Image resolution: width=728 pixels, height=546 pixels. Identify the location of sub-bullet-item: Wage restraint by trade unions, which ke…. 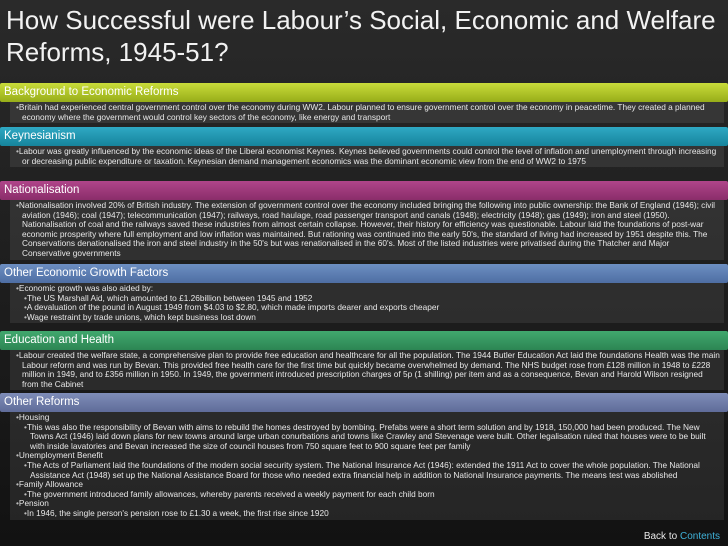
(367, 317).